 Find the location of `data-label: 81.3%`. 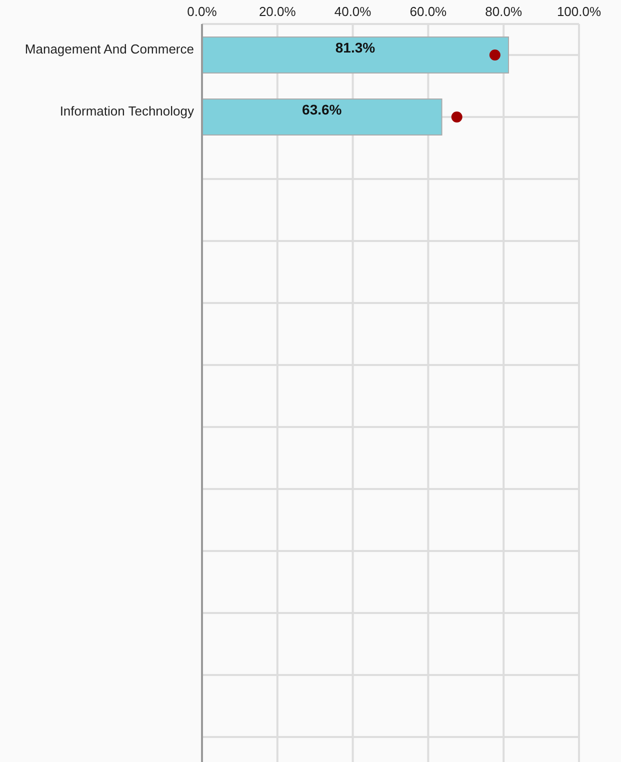

data-label: 81.3% is located at coordinates (355, 48).